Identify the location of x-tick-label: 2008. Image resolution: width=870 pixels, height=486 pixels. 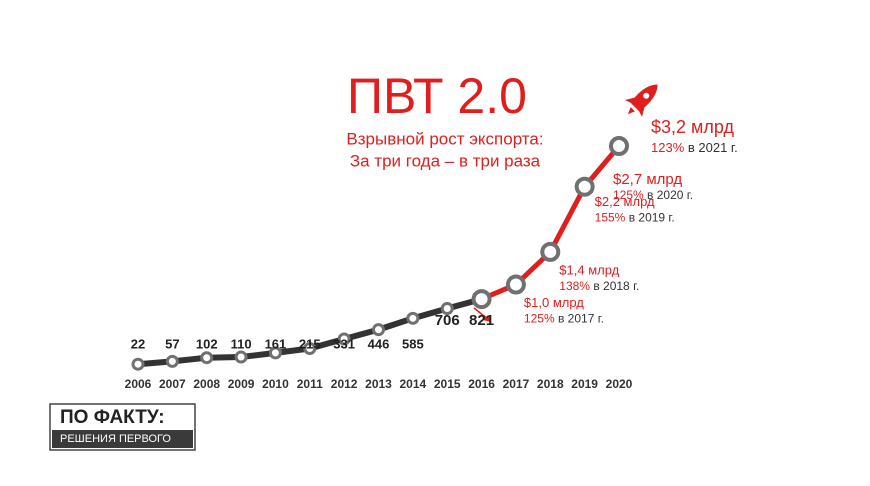
(206, 384).